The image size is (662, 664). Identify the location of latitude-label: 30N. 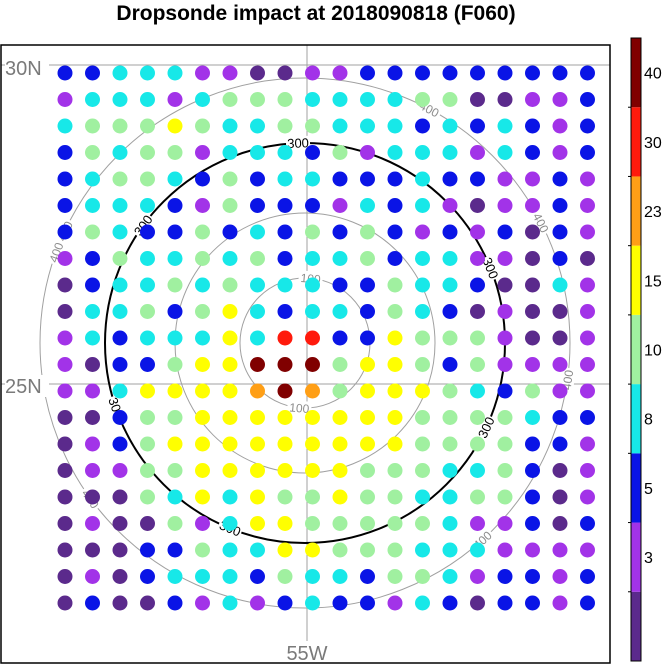
(23, 69).